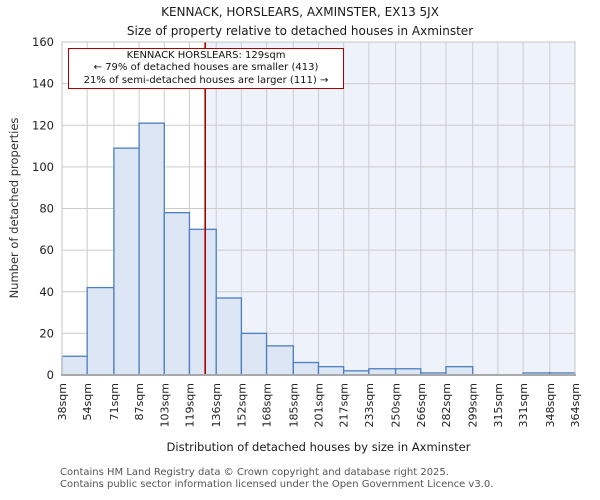 This screenshot has height=500, width=600. What do you see at coordinates (46, 333) in the screenshot?
I see `y-tick-label: 20` at bounding box center [46, 333].